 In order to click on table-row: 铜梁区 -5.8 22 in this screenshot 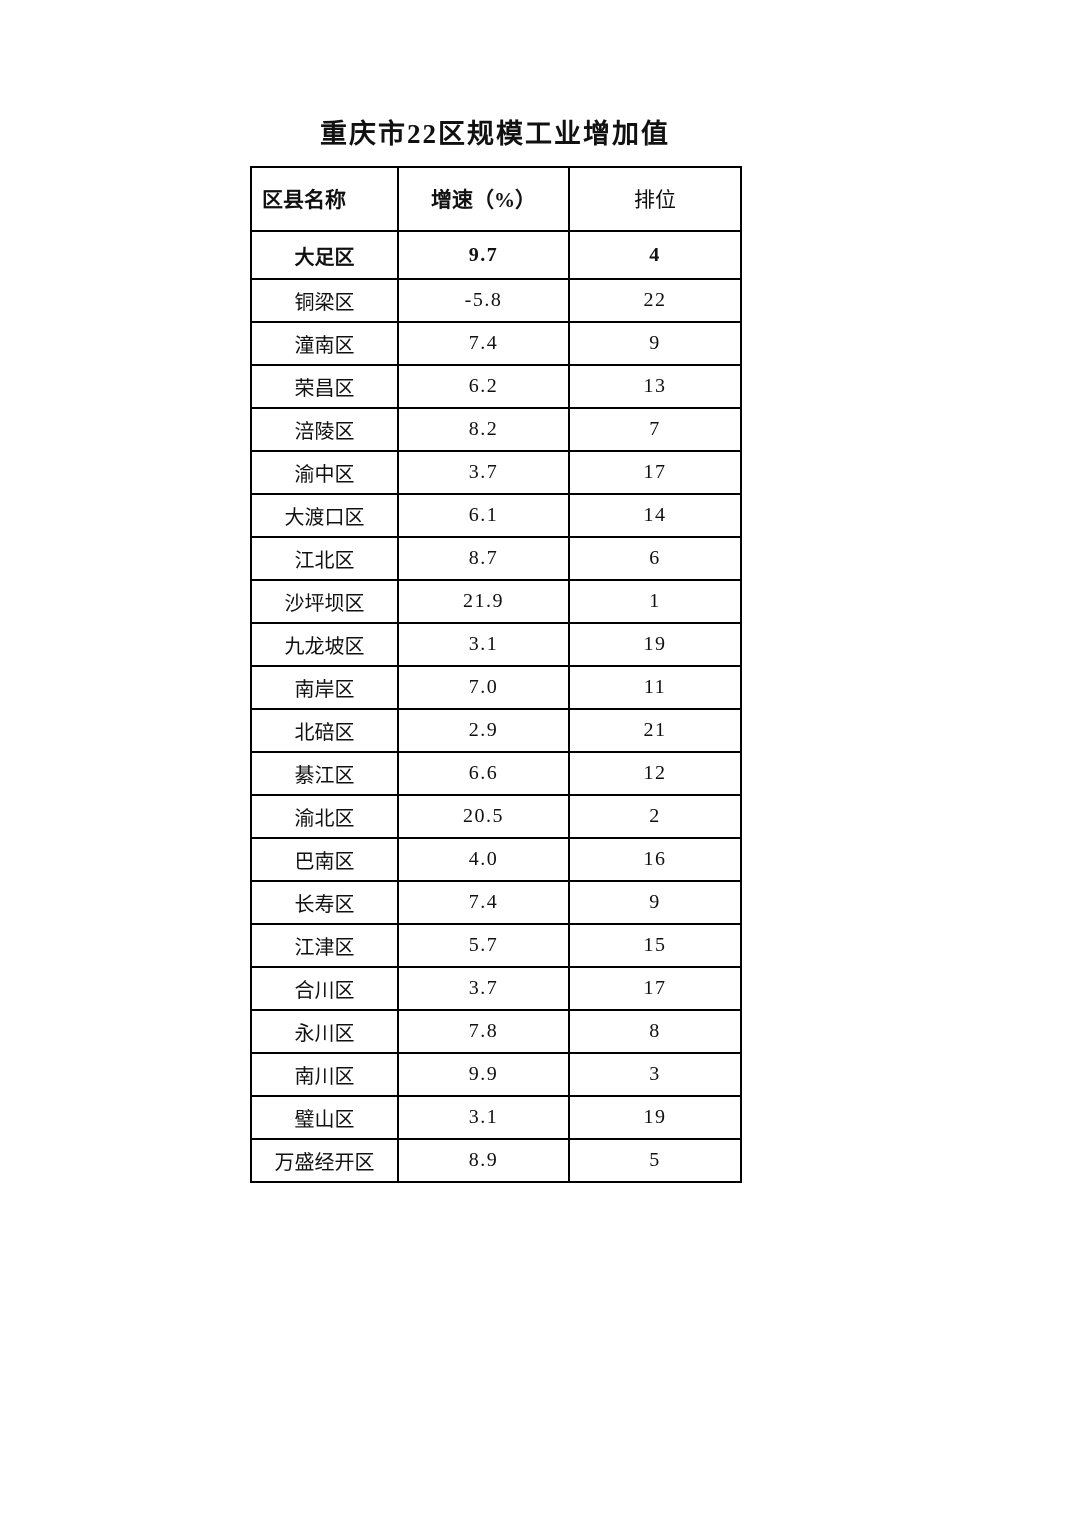, I will do `click(496, 300)`.